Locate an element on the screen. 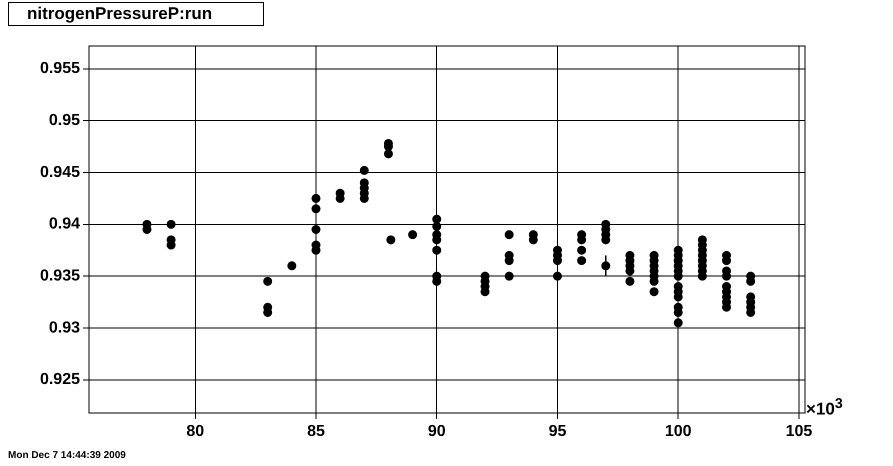 The height and width of the screenshot is (466, 893). y-tick-label: 0.93 is located at coordinates (64, 327).